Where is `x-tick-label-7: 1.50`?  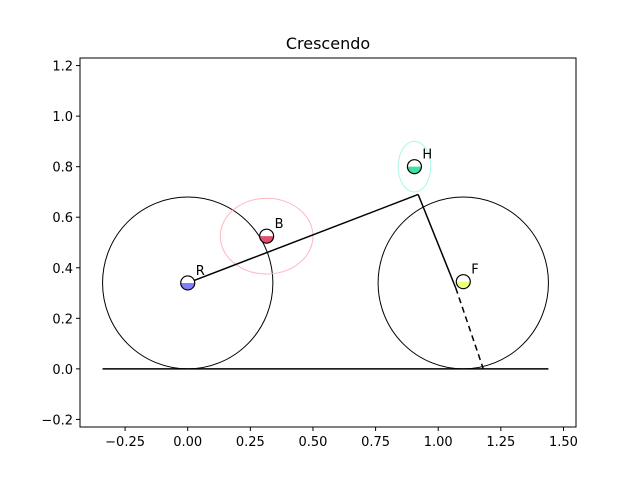 x-tick-label-7: 1.50 is located at coordinates (563, 442).